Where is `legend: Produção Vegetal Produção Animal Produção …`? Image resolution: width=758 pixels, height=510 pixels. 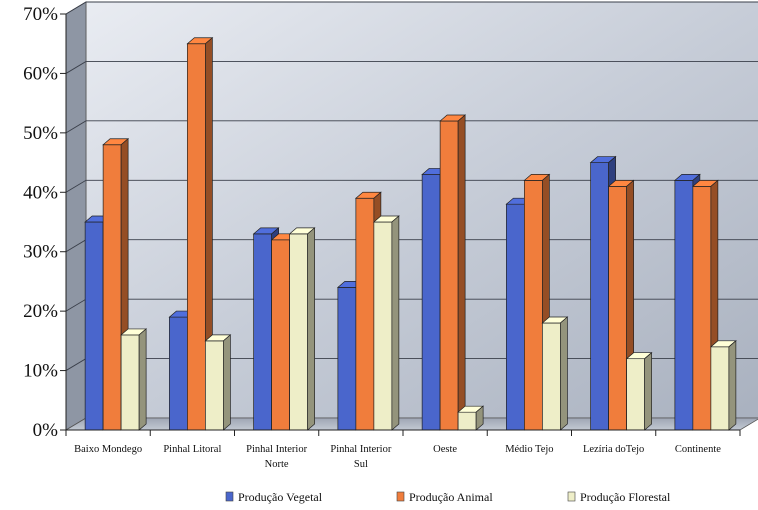
legend: Produção Vegetal Produção Animal Produção … is located at coordinates (448, 497).